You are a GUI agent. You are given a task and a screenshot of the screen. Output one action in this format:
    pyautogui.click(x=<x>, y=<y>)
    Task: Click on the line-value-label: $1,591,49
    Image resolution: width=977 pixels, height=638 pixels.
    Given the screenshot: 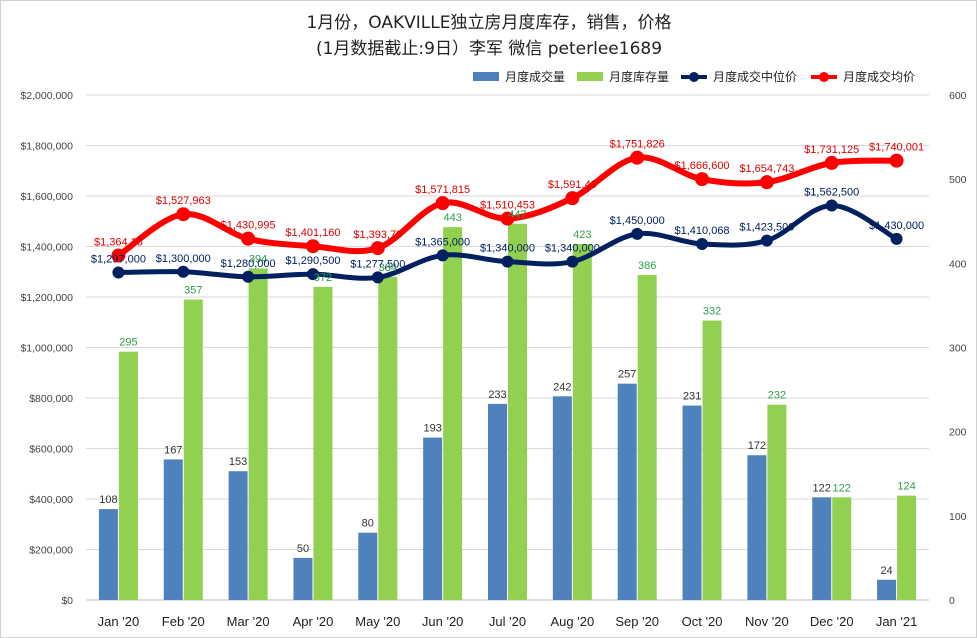 What is the action you would take?
    pyautogui.click(x=572, y=185)
    